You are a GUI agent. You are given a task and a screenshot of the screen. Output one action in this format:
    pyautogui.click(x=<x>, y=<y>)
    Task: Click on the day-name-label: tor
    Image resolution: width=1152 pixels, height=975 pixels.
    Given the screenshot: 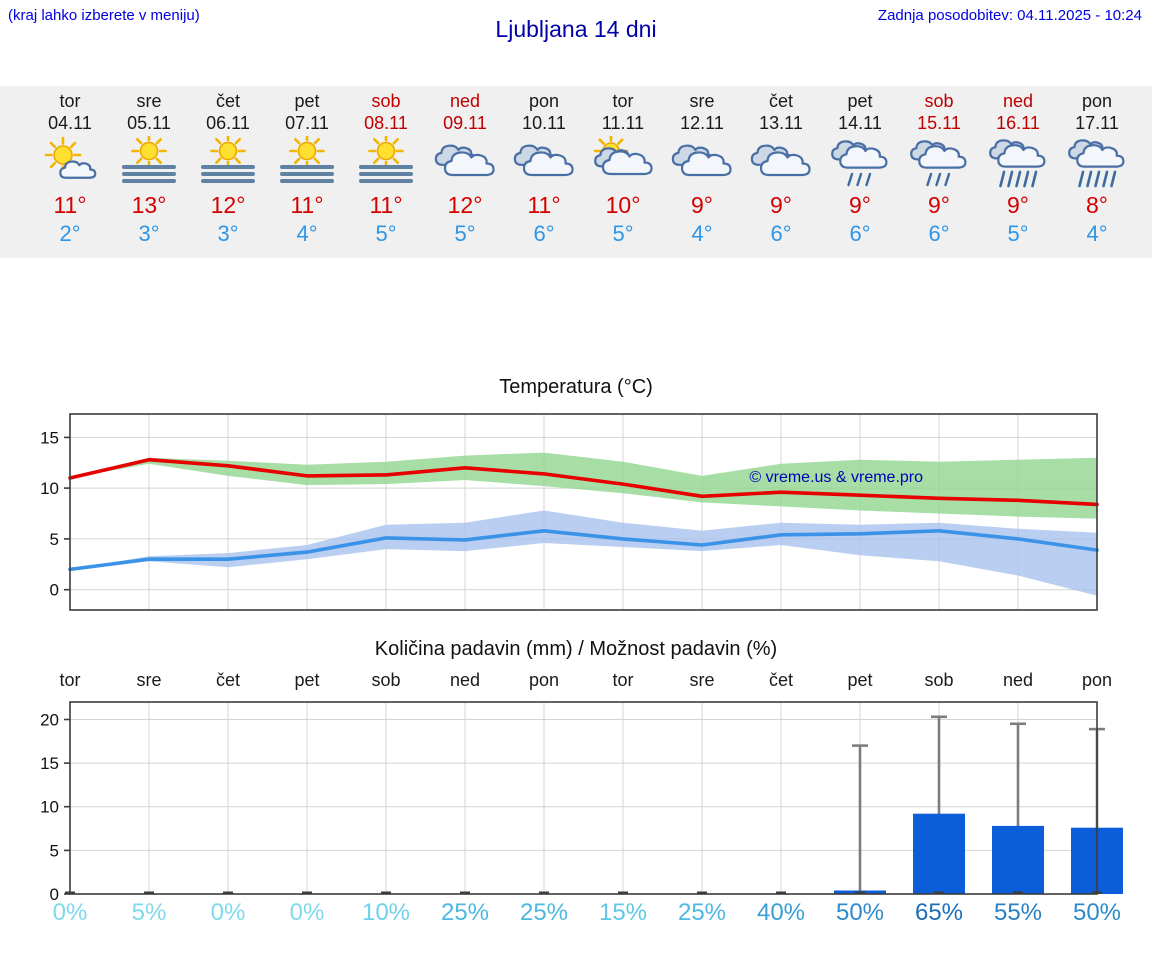 What is the action you would take?
    pyautogui.click(x=70, y=101)
    